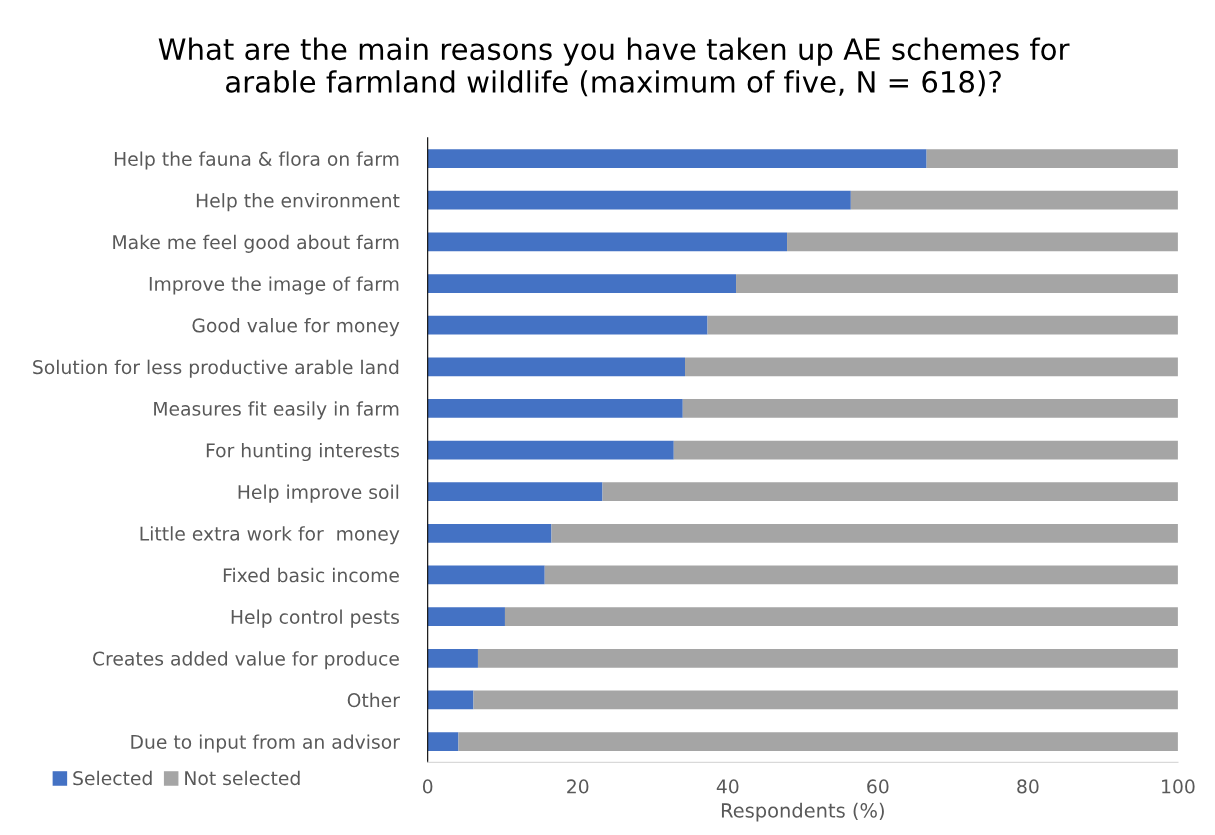 Image resolution: width=1215 pixels, height=835 pixels. I want to click on y-tick-label: Help the environment, so click(298, 202).